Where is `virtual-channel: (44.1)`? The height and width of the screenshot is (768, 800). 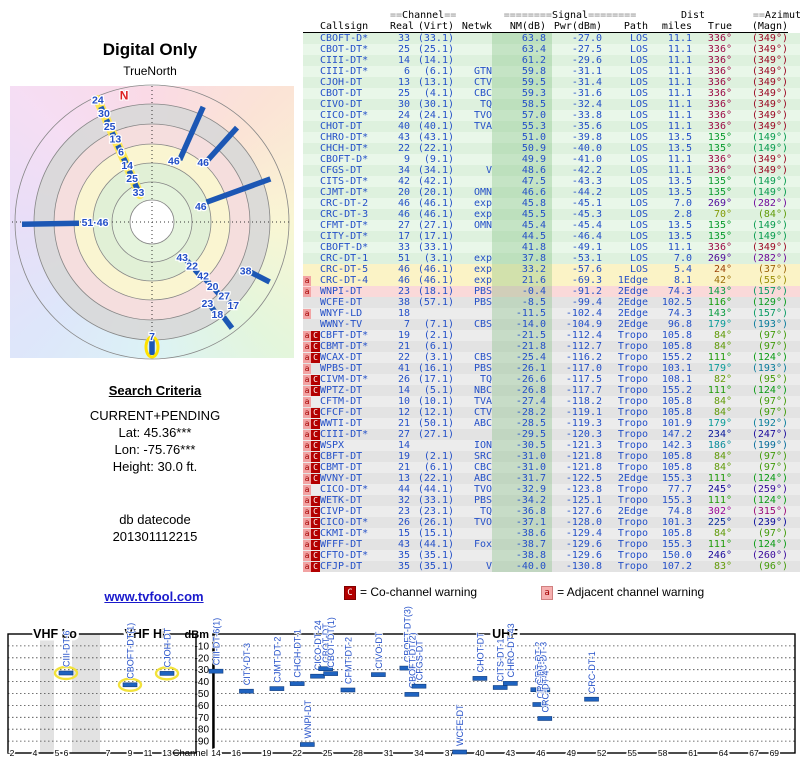 virtual-channel: (44.1) is located at coordinates (435, 489).